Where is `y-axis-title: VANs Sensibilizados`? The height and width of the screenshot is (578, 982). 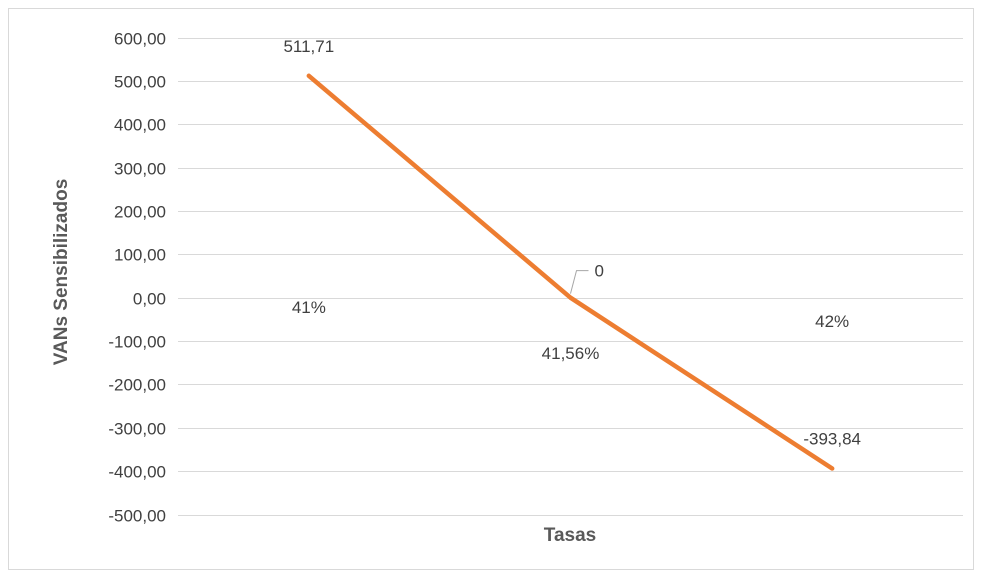
y-axis-title: VANs Sensibilizados is located at coordinates (61, 272).